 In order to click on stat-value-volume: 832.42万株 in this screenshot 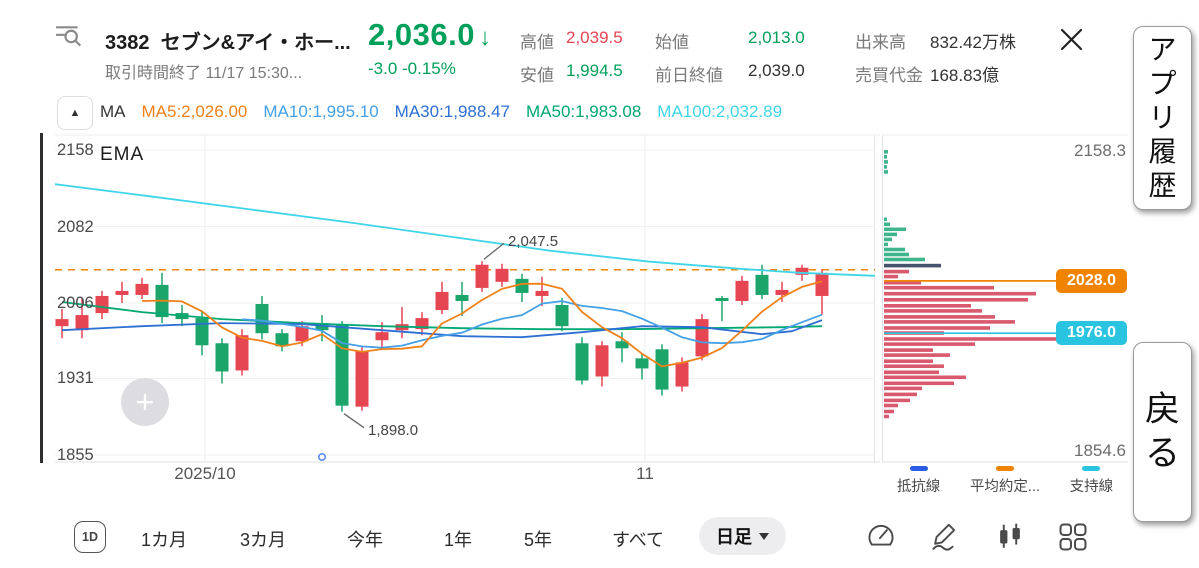, I will do `click(973, 42)`.